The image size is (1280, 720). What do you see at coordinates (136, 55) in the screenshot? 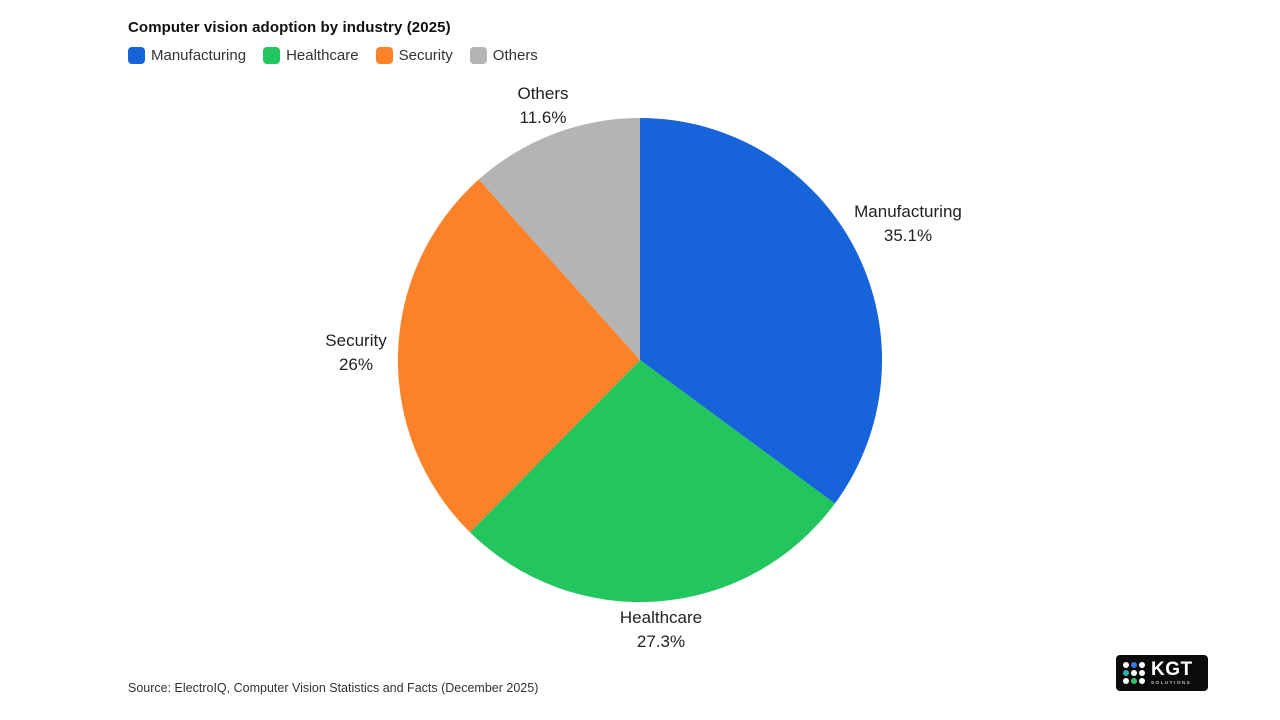
I see `legend-swatch-manufacturing` at bounding box center [136, 55].